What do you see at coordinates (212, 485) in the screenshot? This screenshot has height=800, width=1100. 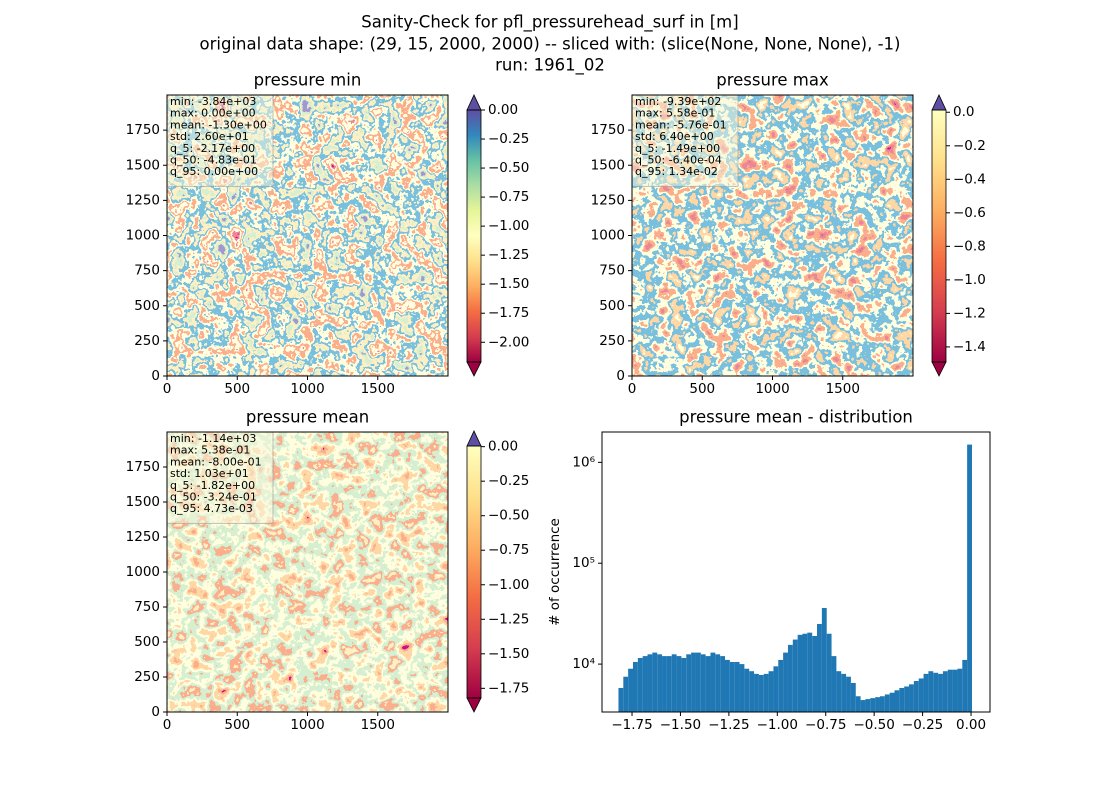 I see `stats-line: q_5: -1.82e+00` at bounding box center [212, 485].